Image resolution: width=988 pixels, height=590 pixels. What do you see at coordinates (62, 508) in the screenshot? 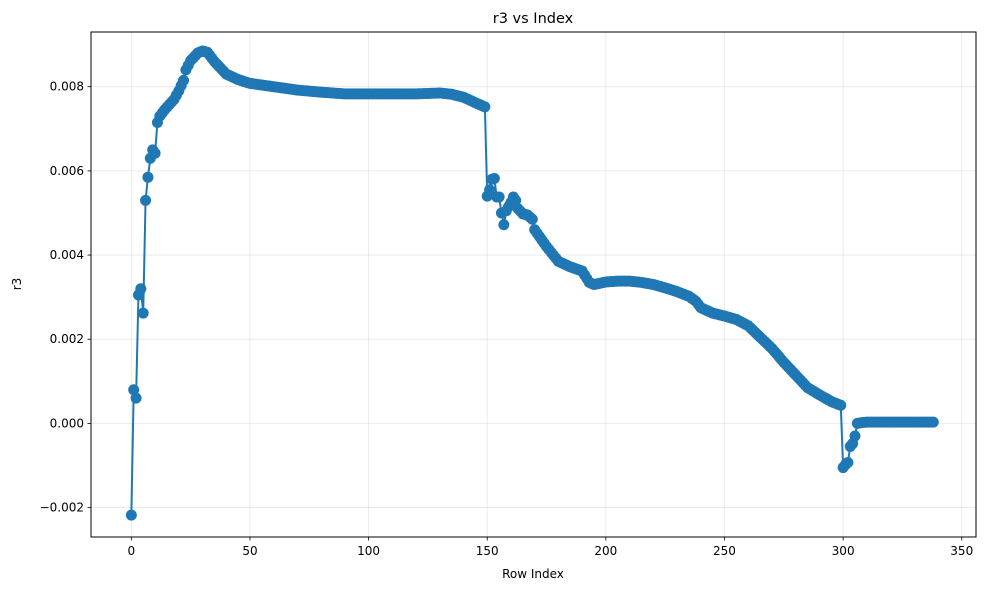
I see `y-tick-label: −0.002` at bounding box center [62, 508].